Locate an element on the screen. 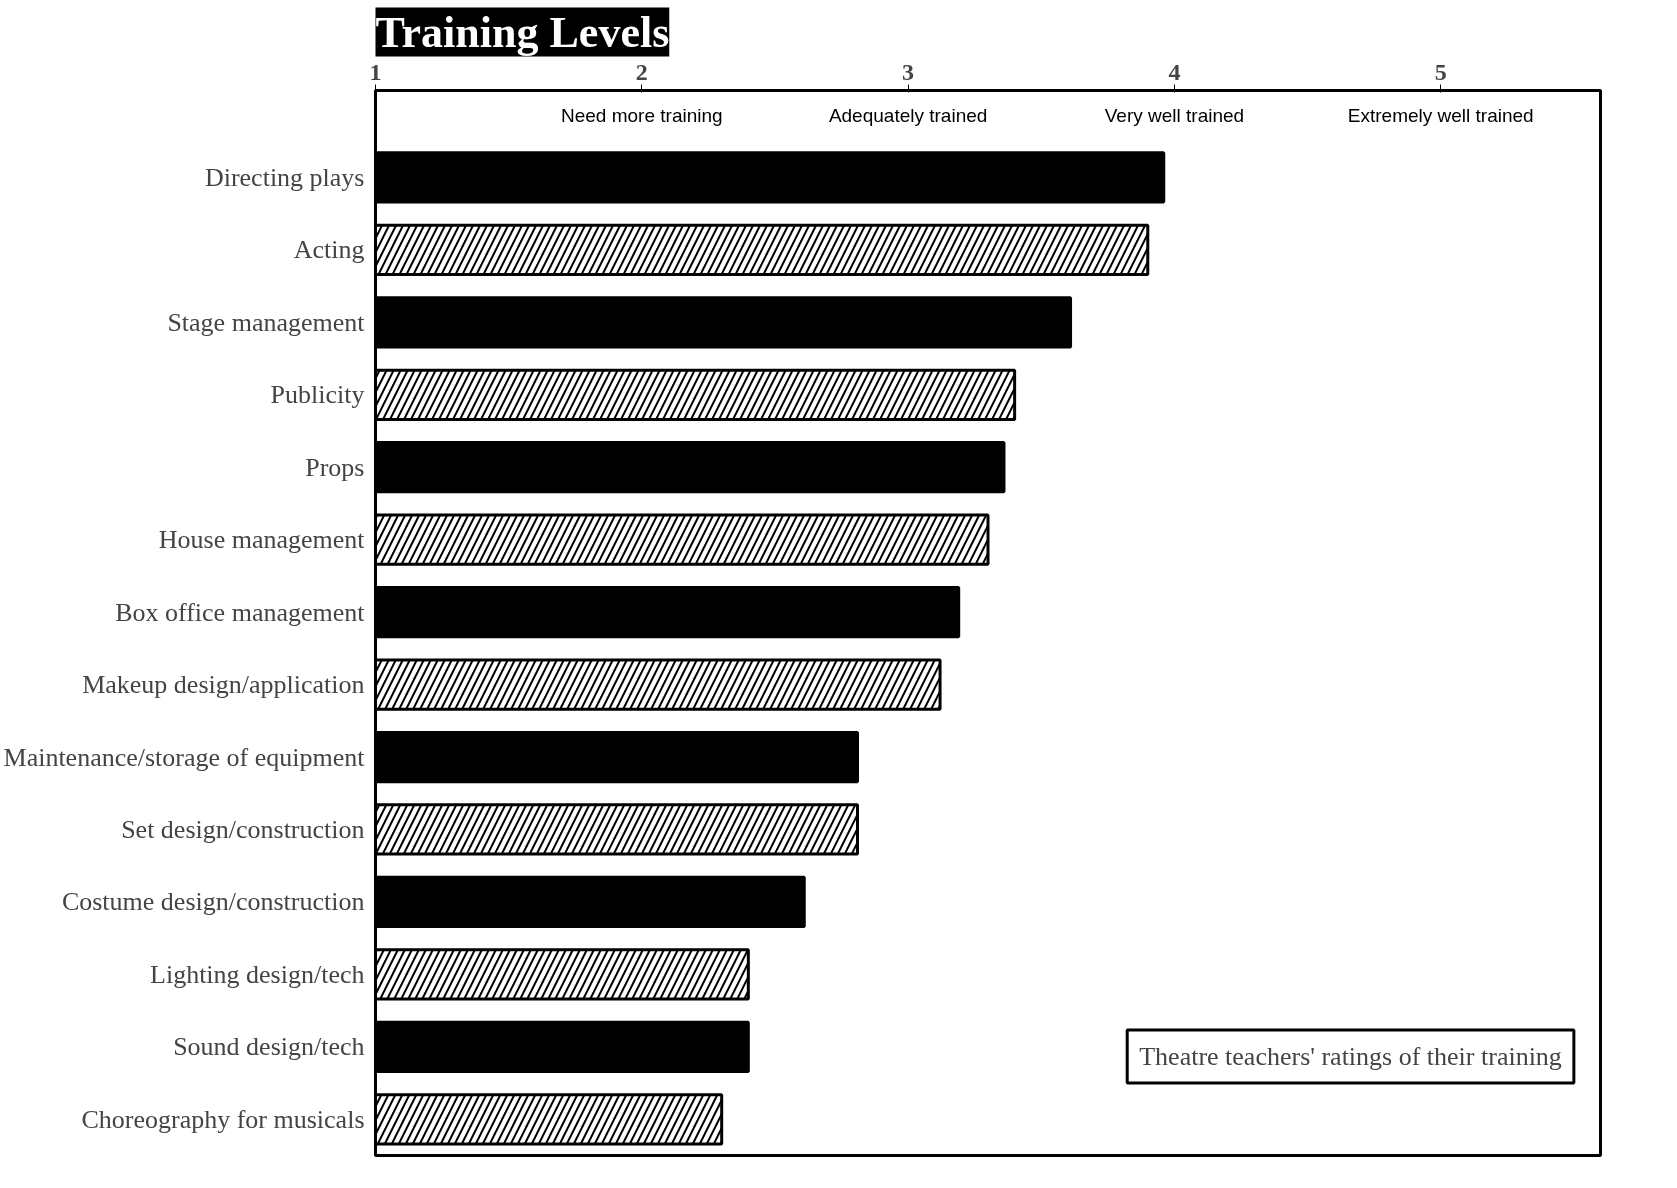 This screenshot has height=1188, width=1677. annotation: Need more training is located at coordinates (642, 116).